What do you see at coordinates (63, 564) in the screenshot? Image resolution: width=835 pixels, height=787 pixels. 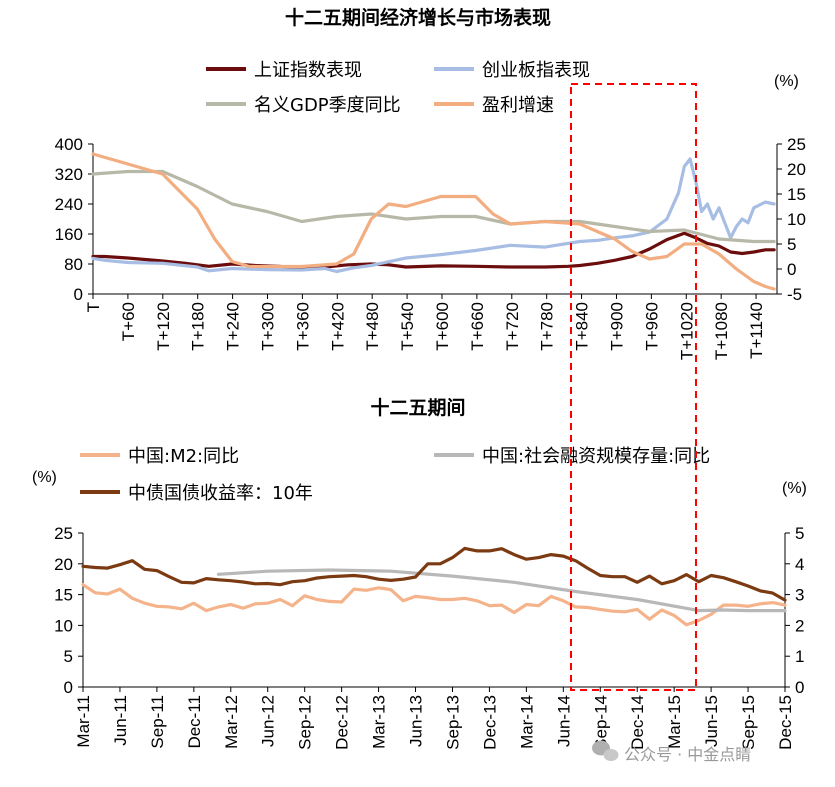 I see `left-tick-label: 20` at bounding box center [63, 564].